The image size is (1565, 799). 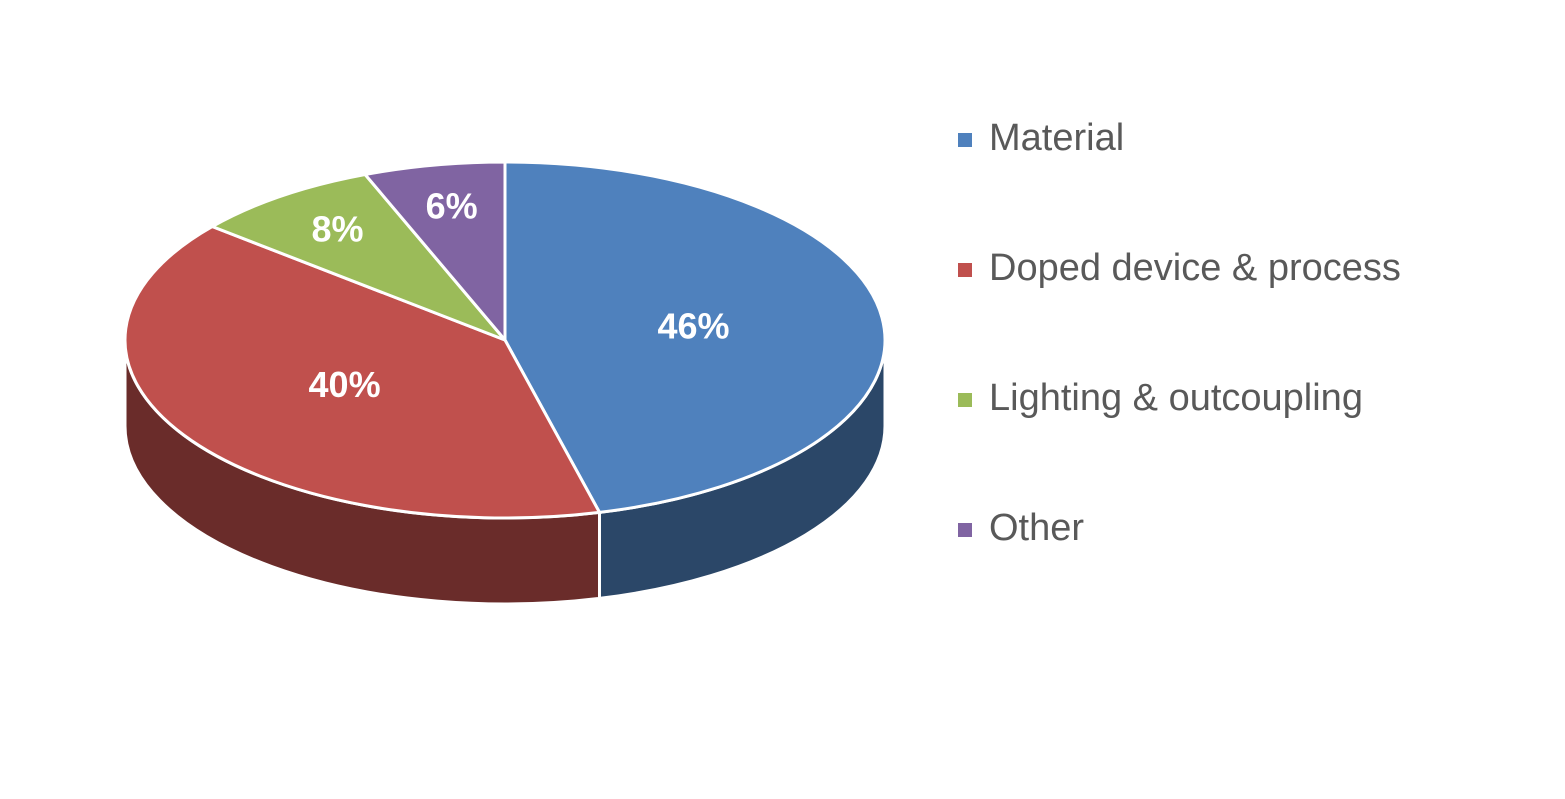 What do you see at coordinates (1195, 268) in the screenshot?
I see `legend-label: Doped device & process` at bounding box center [1195, 268].